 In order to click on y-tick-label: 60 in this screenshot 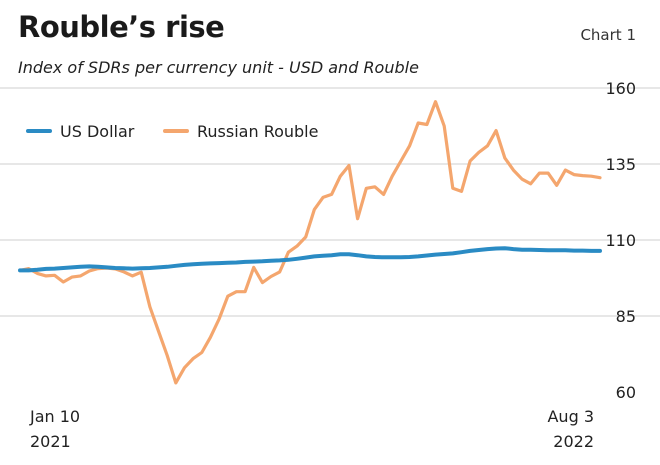, I will do `click(626, 392)`.